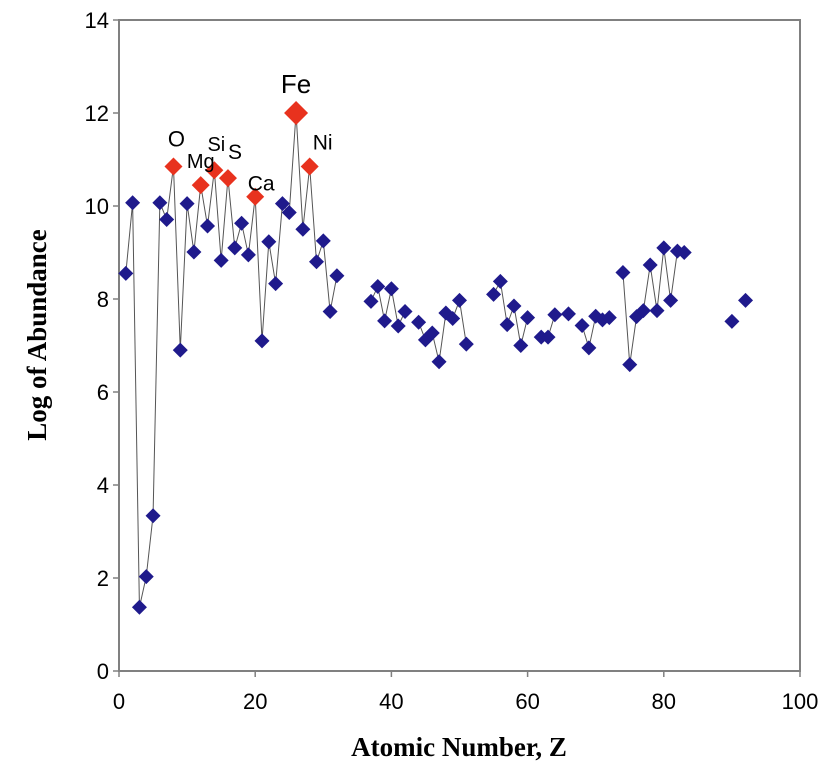 This screenshot has width=838, height=767. I want to click on element-label: O, so click(176, 138).